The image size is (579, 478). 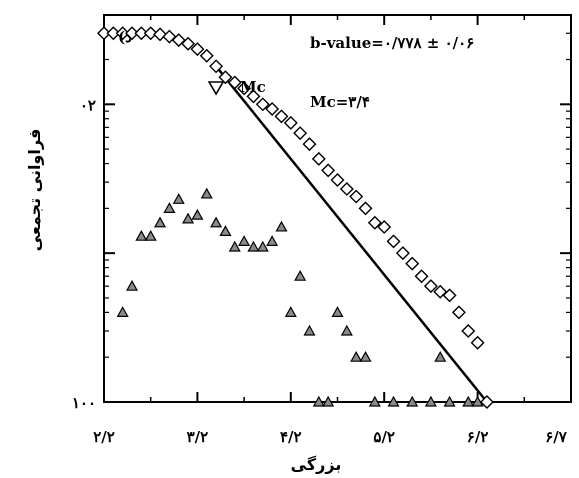 What do you see at coordinates (198, 437) in the screenshot?
I see `x-tick-label: ۳/۲` at bounding box center [198, 437].